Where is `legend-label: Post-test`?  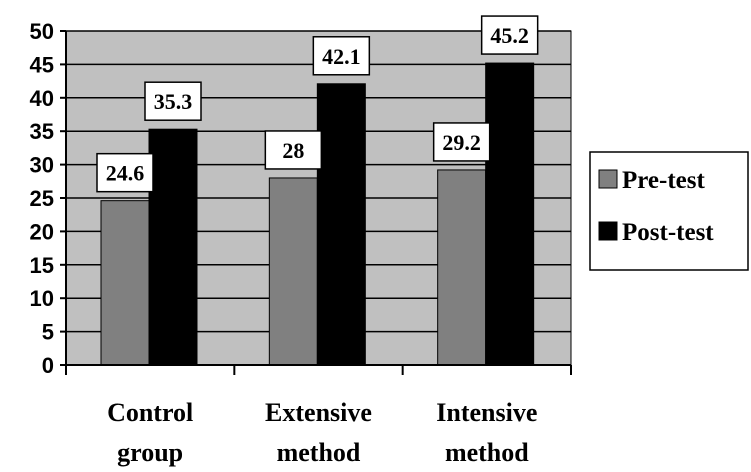 legend-label: Post-test is located at coordinates (668, 232).